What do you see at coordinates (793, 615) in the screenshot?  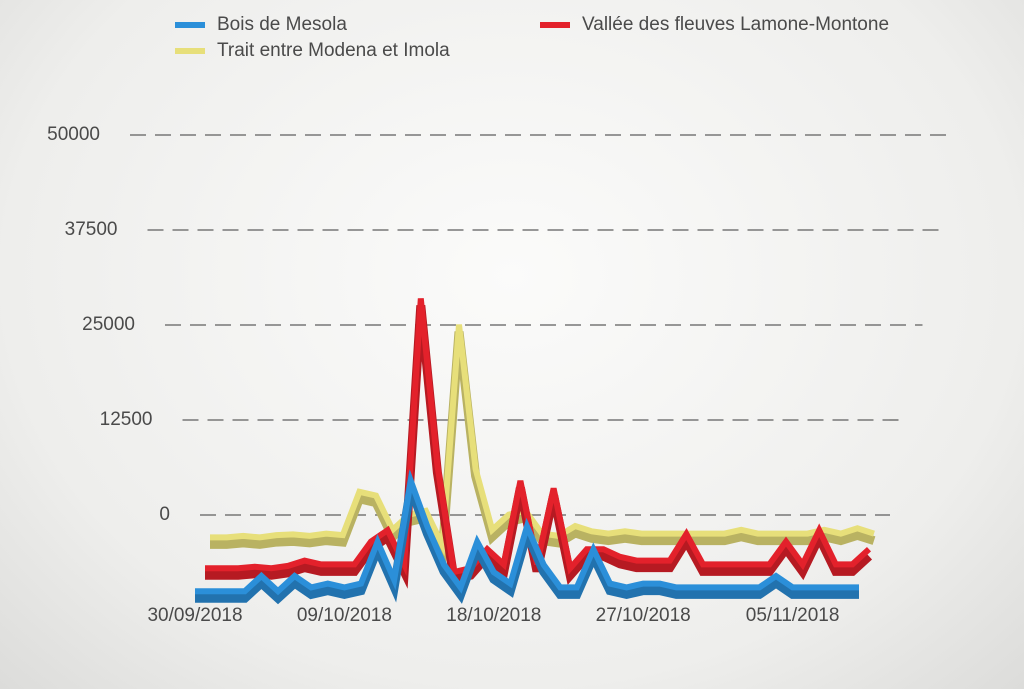 I see `x-tick-label: 05/11/2018` at bounding box center [793, 615].